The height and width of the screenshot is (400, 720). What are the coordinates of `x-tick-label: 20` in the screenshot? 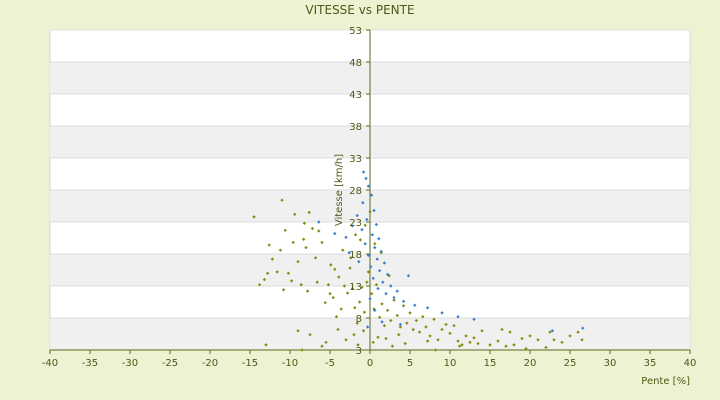 It's located at (530, 363).